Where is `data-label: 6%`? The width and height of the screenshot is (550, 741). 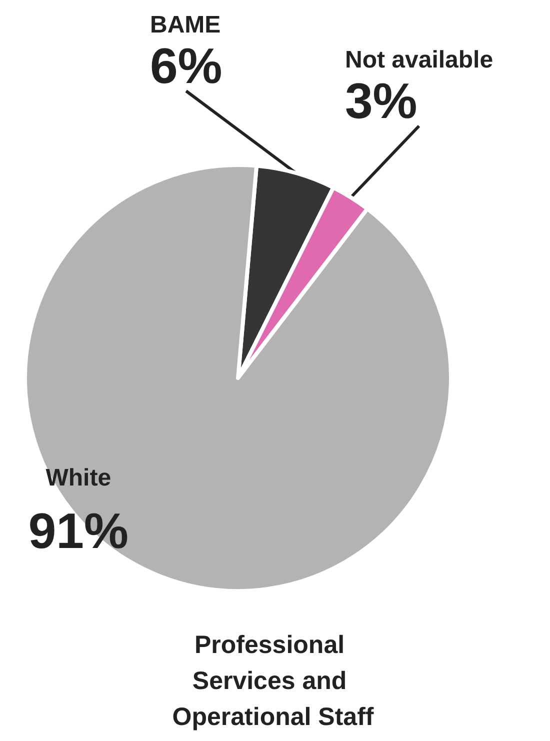
data-label: 6% is located at coordinates (186, 66).